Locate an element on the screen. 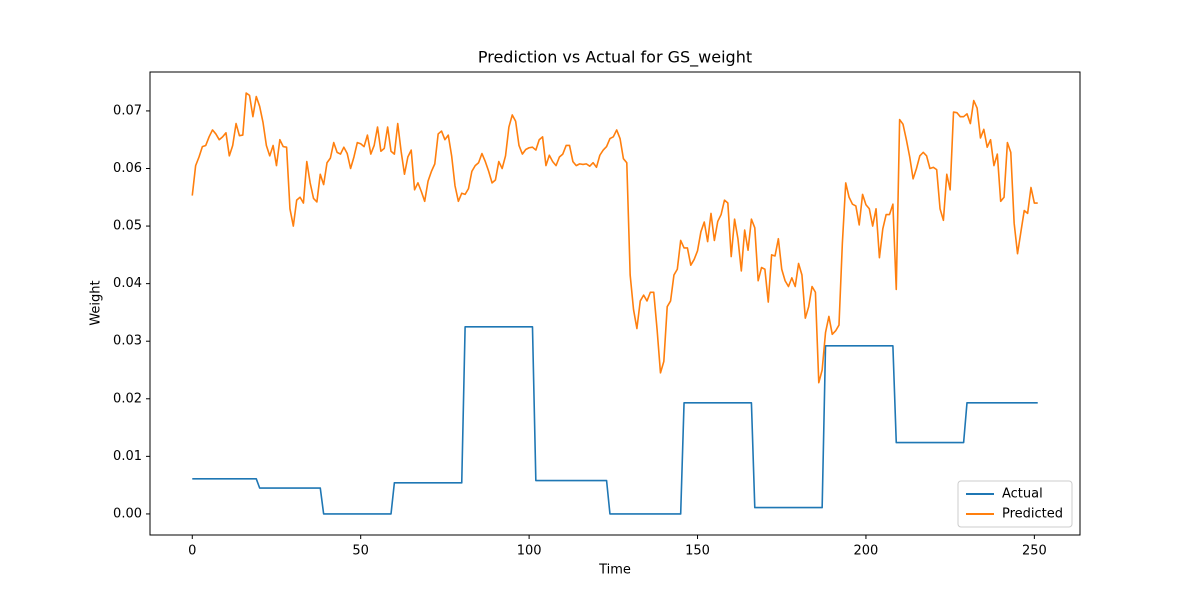 This screenshot has width=1200, height=600. y-axis-label: Weight is located at coordinates (96, 302).